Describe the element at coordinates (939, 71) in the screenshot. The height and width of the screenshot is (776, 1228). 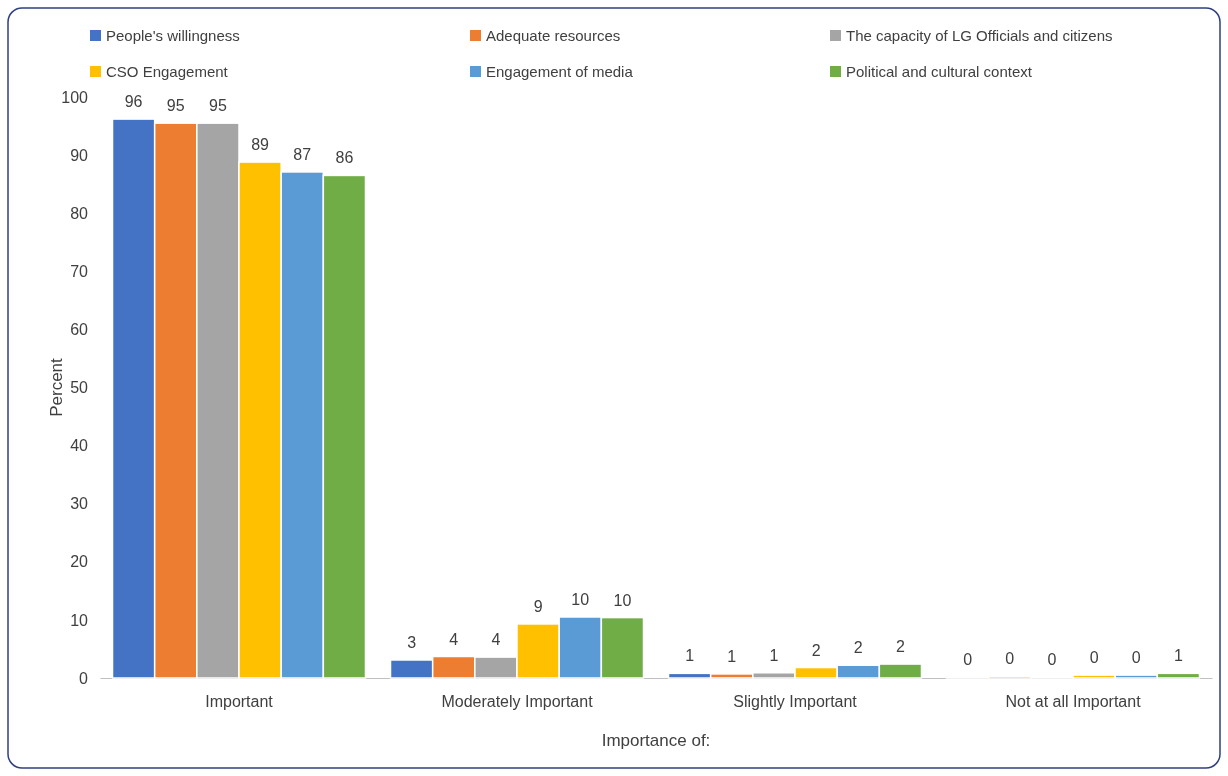
I see `legend-label: Political and cultural context` at that location.